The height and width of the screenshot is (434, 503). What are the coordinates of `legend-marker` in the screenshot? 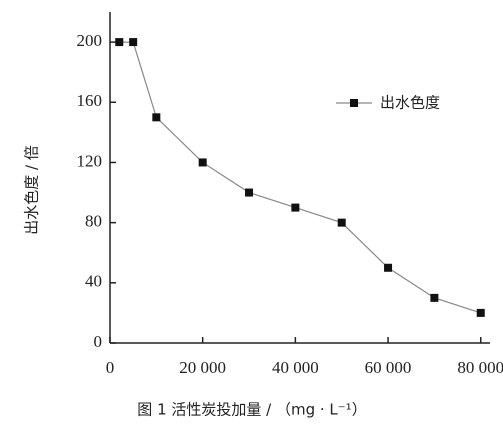 It's located at (354, 103).